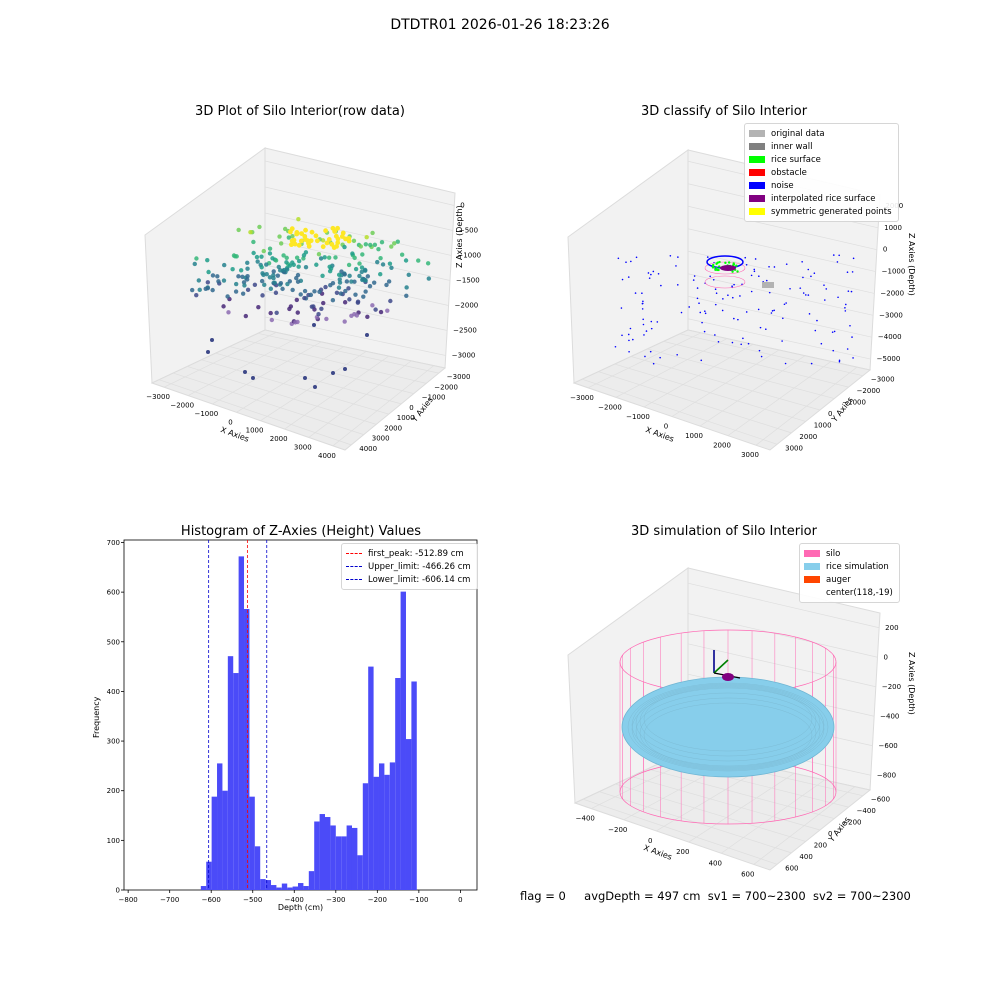  Describe the element at coordinates (831, 211) in the screenshot. I see `legend-label: symmetric generated points` at that location.